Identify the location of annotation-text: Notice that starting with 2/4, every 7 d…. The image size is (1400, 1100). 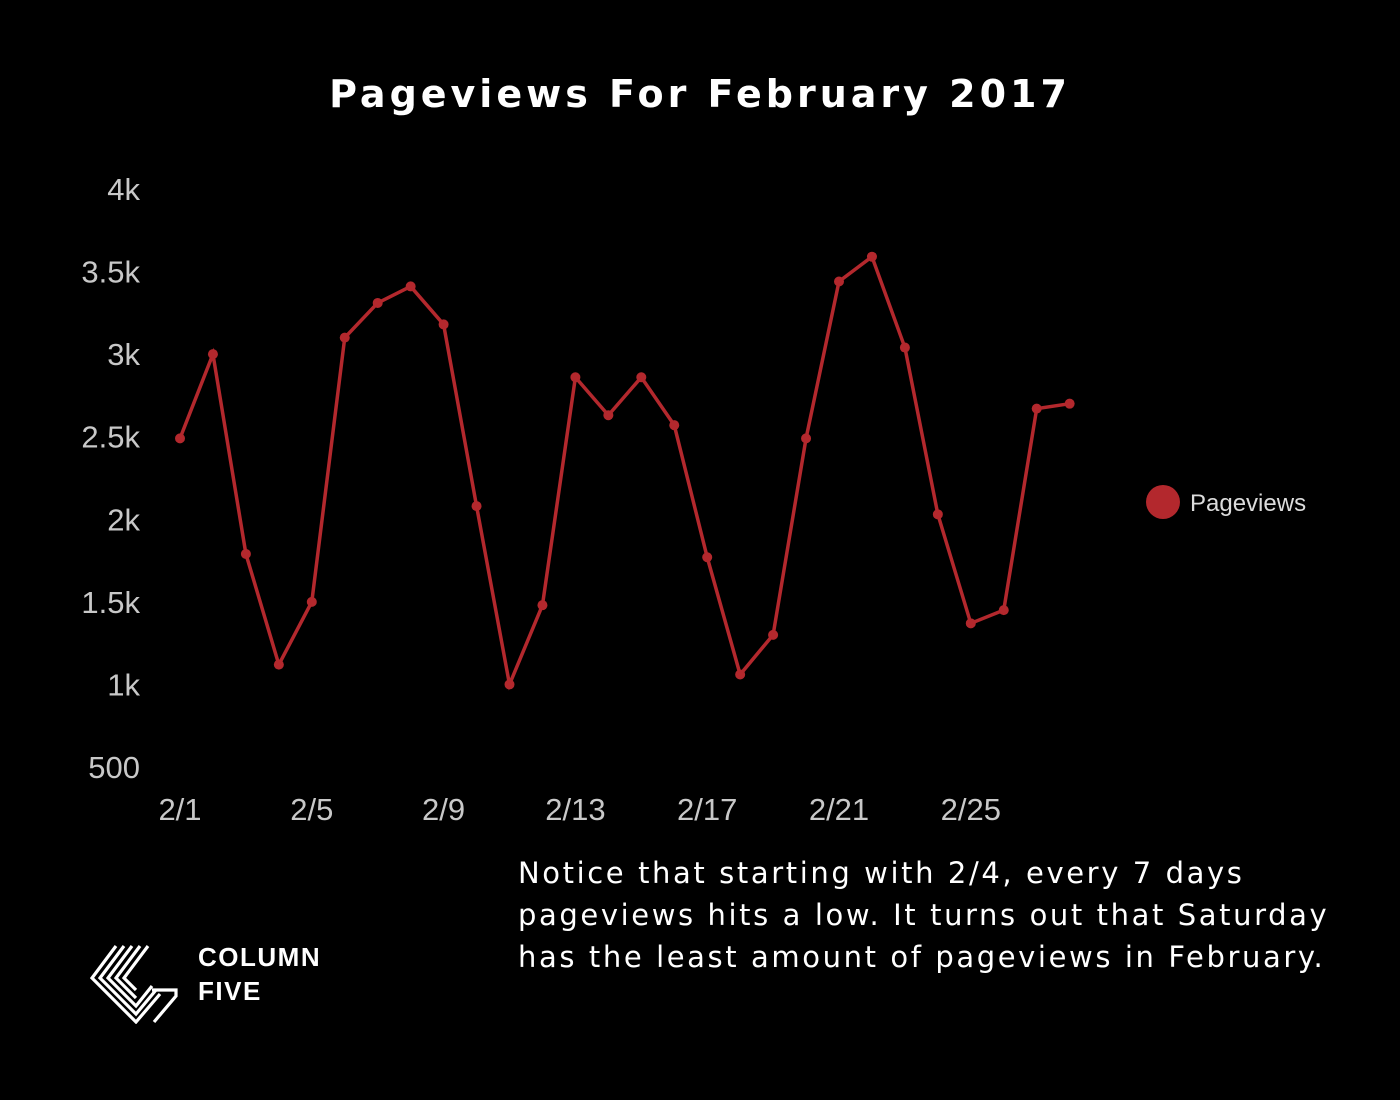
(924, 915).